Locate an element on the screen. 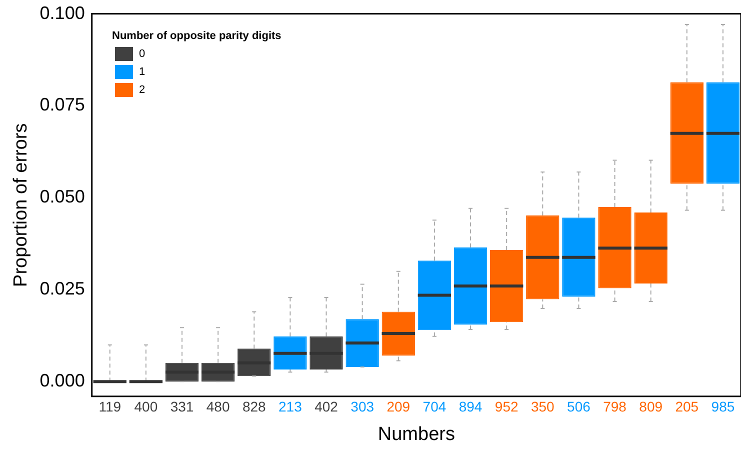 This screenshot has width=741, height=454. legend-label: 0 is located at coordinates (142, 54).